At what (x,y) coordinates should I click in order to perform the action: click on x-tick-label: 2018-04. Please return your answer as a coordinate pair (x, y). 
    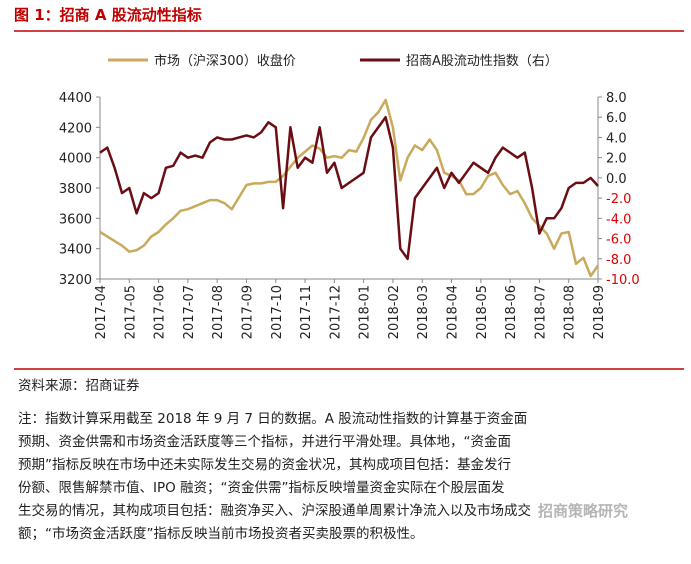
    Looking at the image, I should click on (453, 312).